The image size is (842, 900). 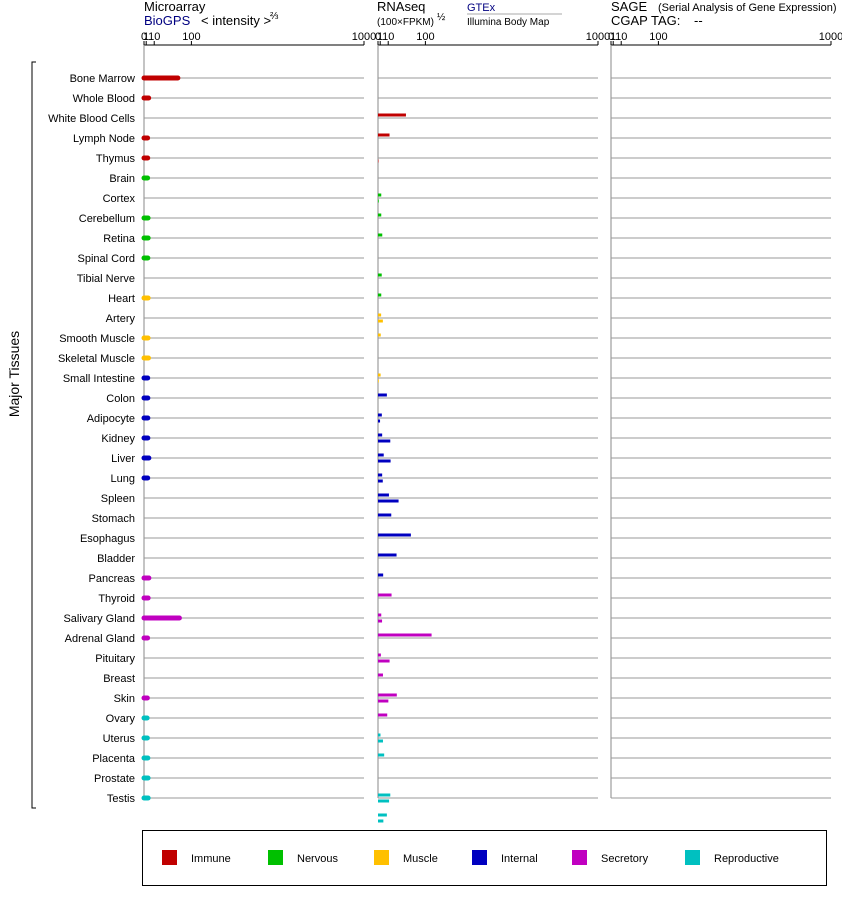 I want to click on tissue-label: Pituitary, so click(x=115, y=659).